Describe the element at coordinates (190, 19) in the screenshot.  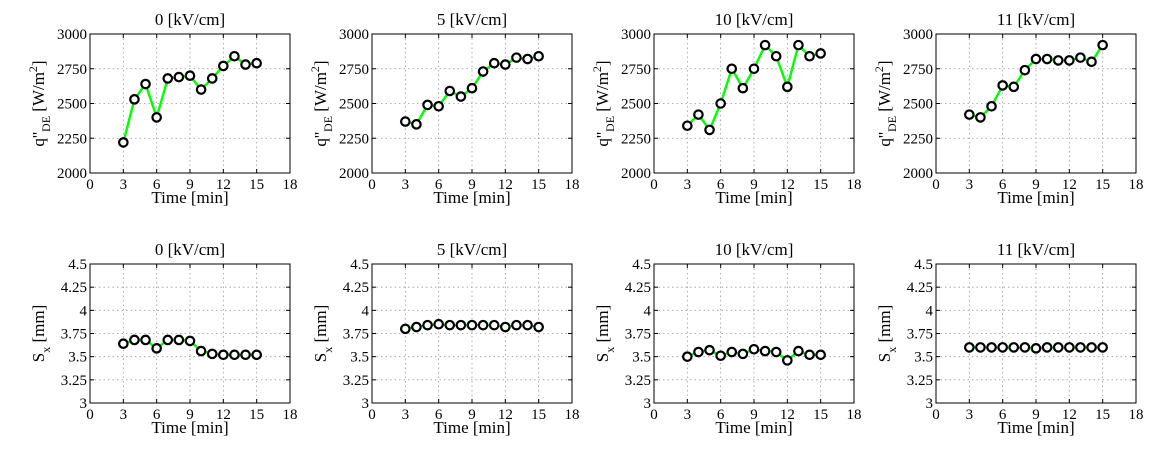
I see `panel-title: 0 [kV/cm]` at that location.